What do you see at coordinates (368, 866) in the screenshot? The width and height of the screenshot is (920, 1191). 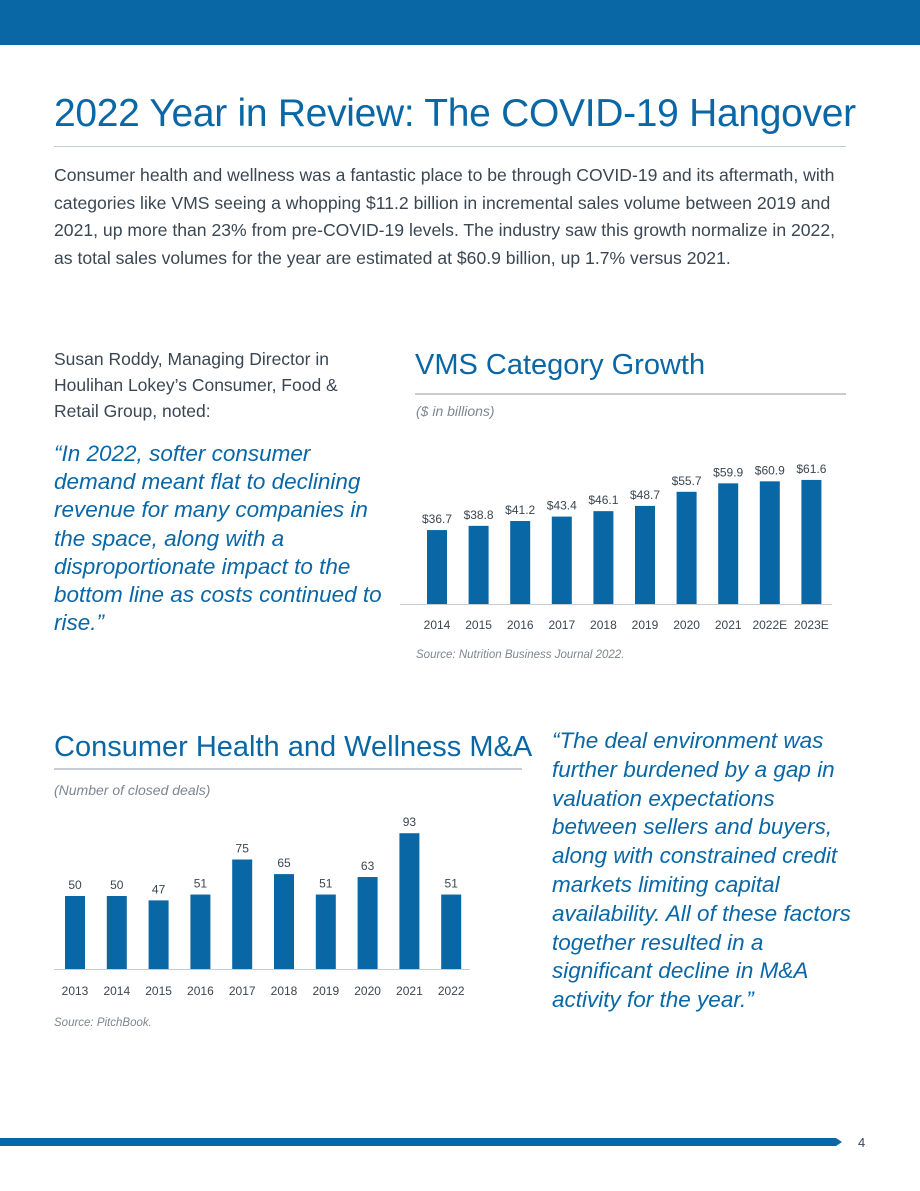 I see `ma-value-label: 63` at bounding box center [368, 866].